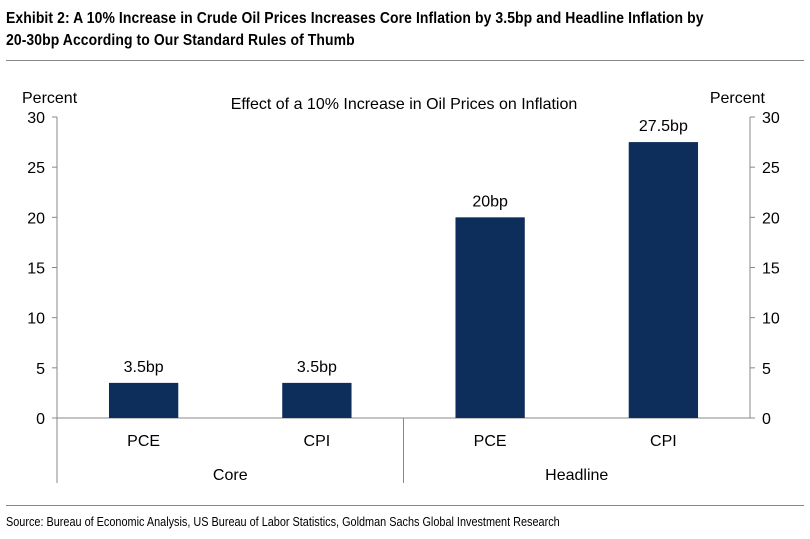  What do you see at coordinates (771, 319) in the screenshot?
I see `y-tick-label-right: 10` at bounding box center [771, 319].